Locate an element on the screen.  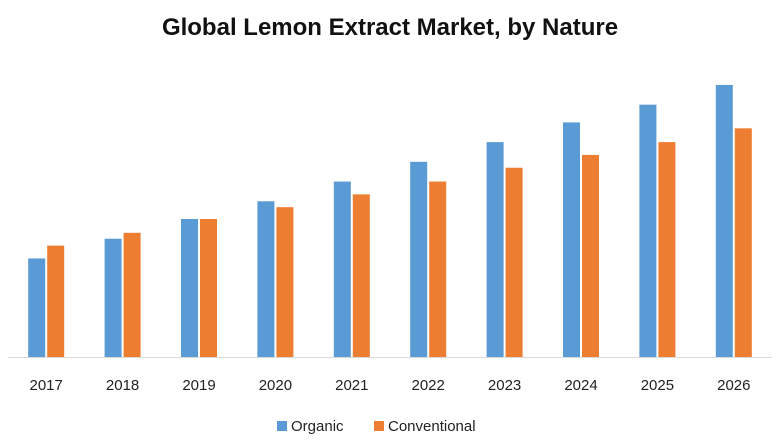
bar-conventional-2017 is located at coordinates (56, 301).